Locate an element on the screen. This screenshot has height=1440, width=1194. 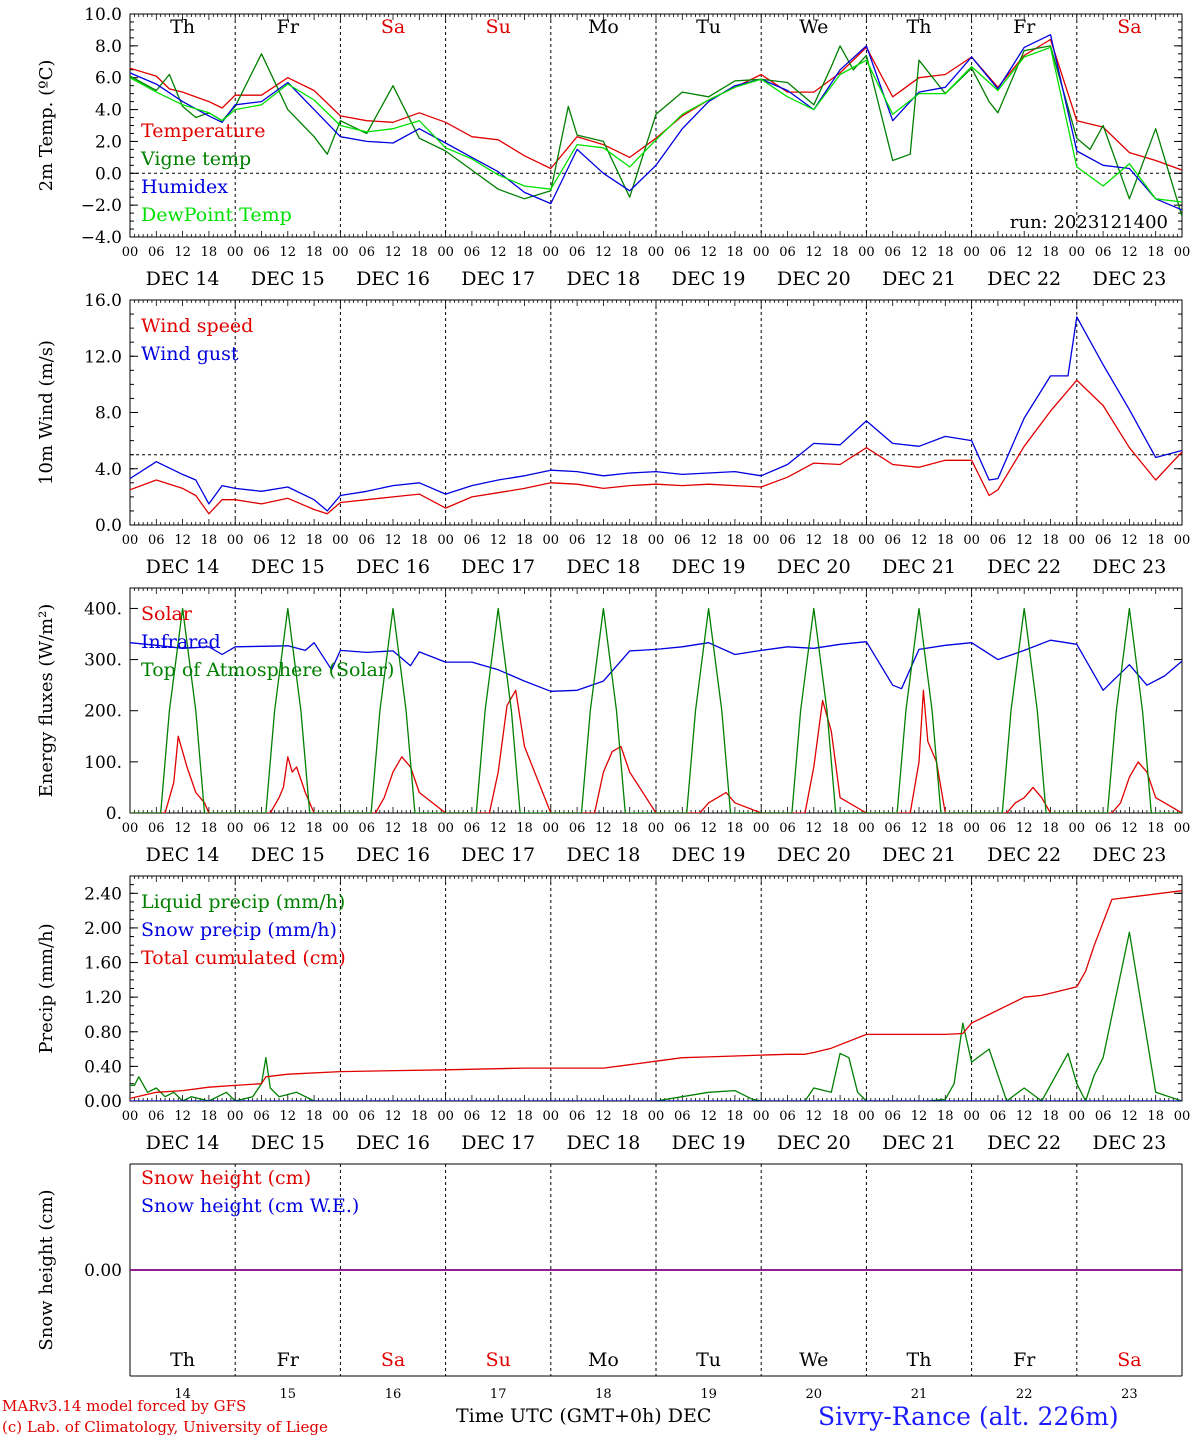
date-label: DEC 14 is located at coordinates (183, 855).